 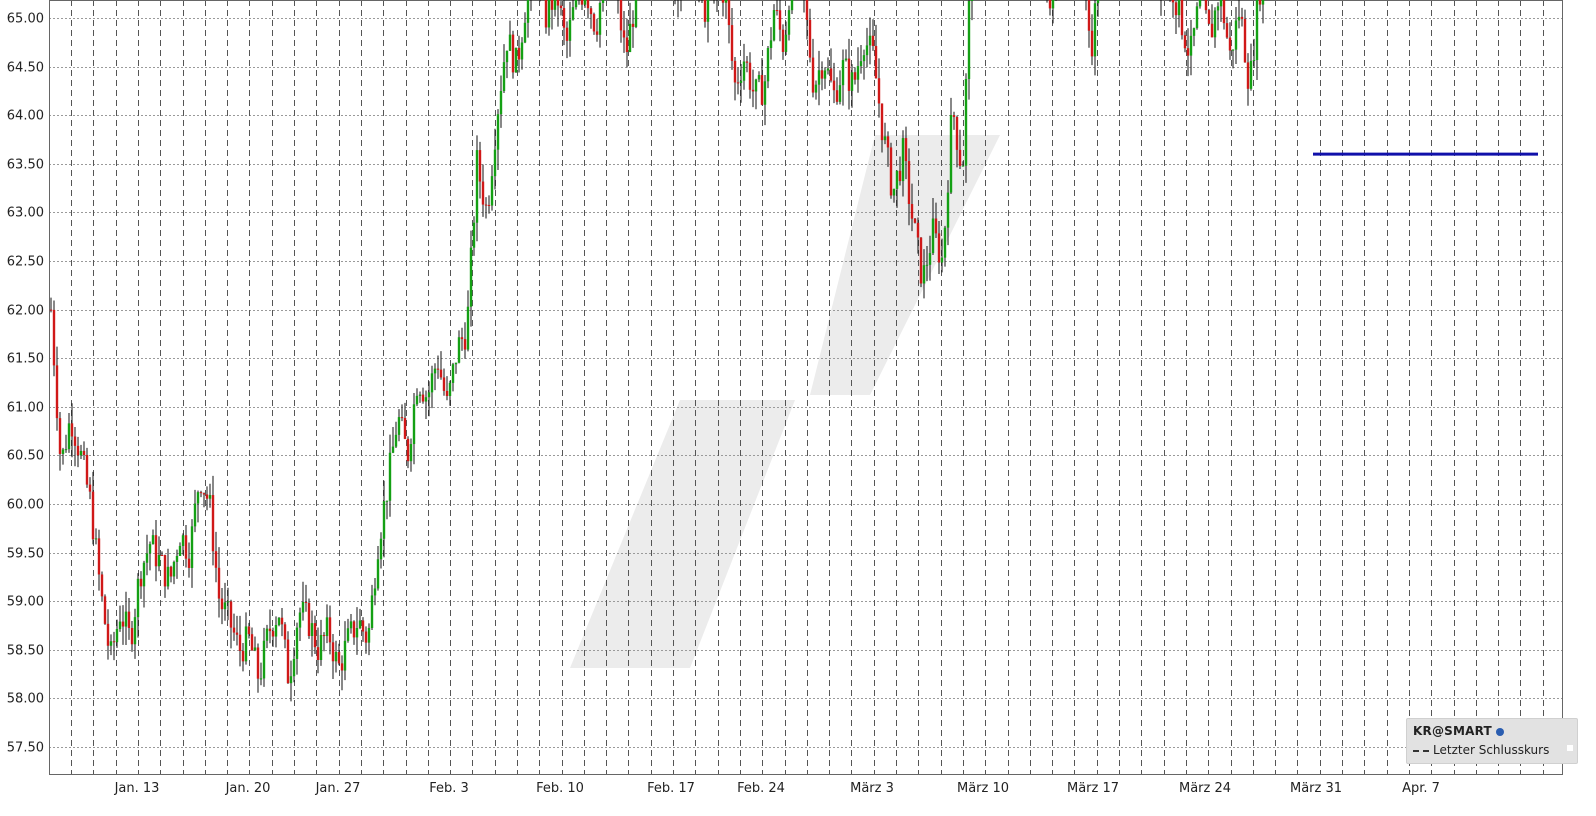 What do you see at coordinates (25, 311) in the screenshot?
I see `y-tick-label: 62.00` at bounding box center [25, 311].